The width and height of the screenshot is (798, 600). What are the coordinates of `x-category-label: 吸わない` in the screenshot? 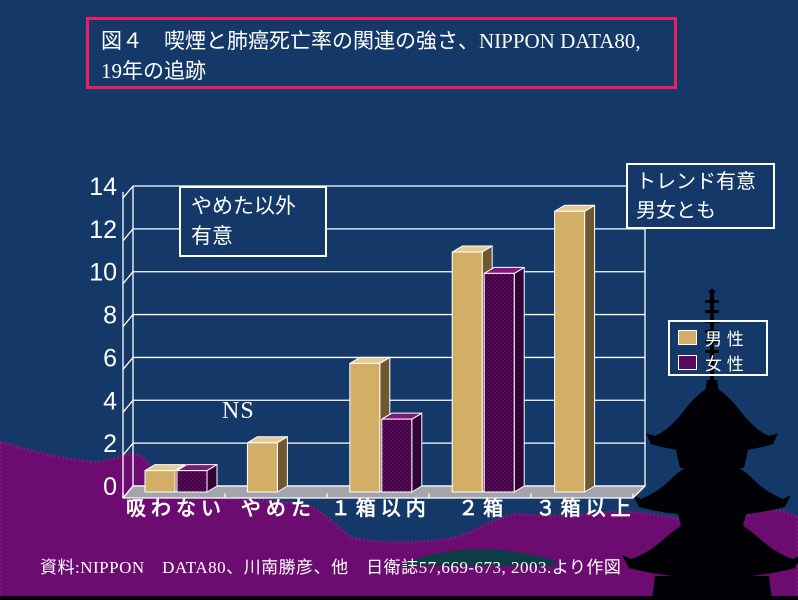 It's located at (176, 508).